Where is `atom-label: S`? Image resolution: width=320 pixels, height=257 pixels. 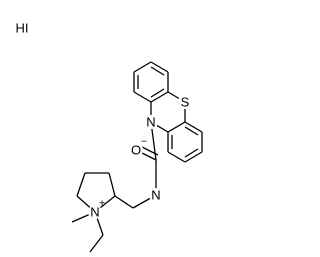 atom-label: S is located at coordinates (185, 102).